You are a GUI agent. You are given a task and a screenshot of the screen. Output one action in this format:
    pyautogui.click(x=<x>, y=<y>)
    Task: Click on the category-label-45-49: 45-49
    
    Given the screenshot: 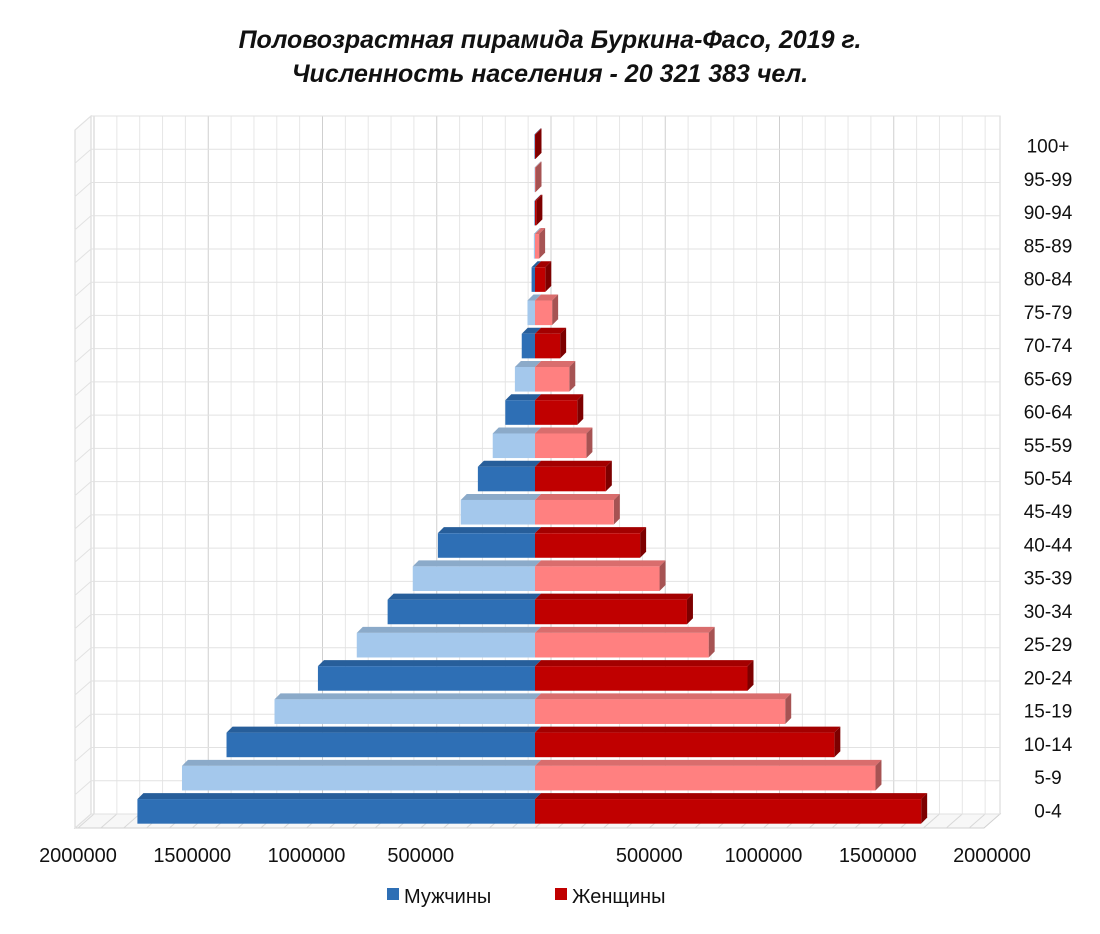 What is the action you would take?
    pyautogui.click(x=1048, y=512)
    